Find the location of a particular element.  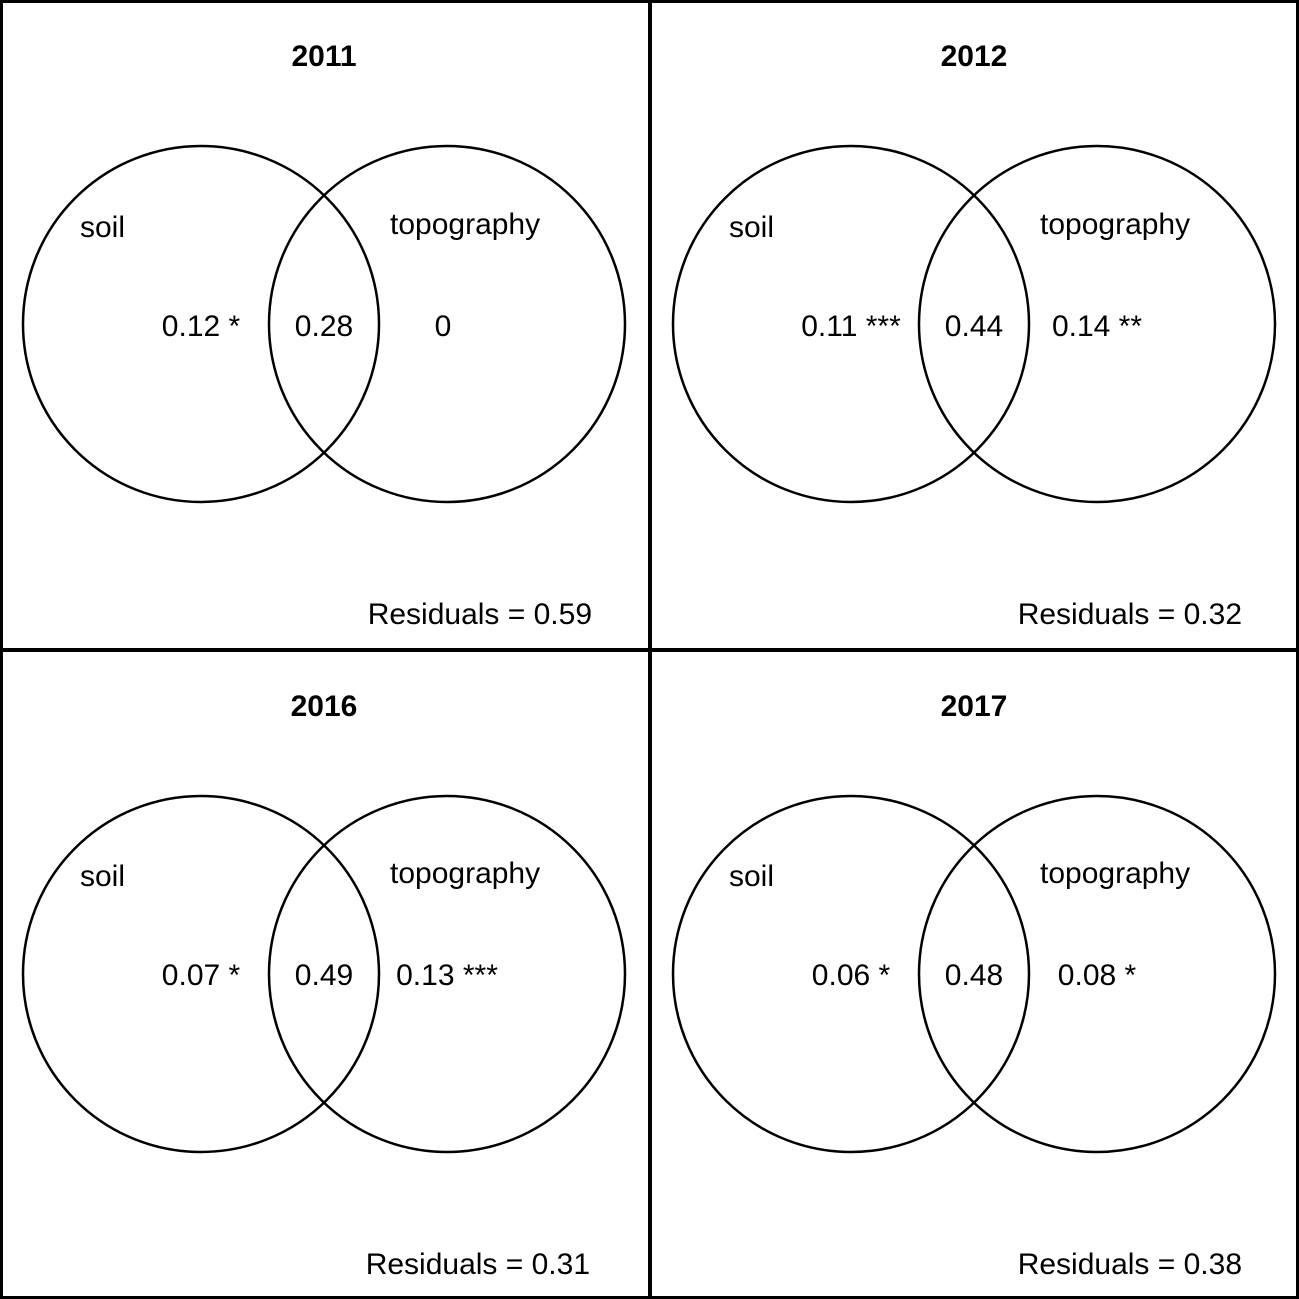

soil-unique-value: 0.06 * is located at coordinates (851, 975).